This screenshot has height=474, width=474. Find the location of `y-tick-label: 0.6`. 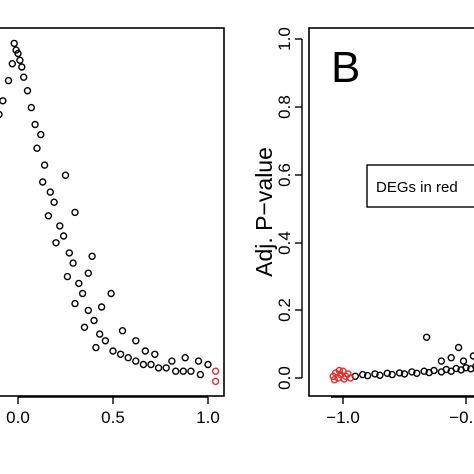

y-tick-label: 0.6 is located at coordinates (284, 175).